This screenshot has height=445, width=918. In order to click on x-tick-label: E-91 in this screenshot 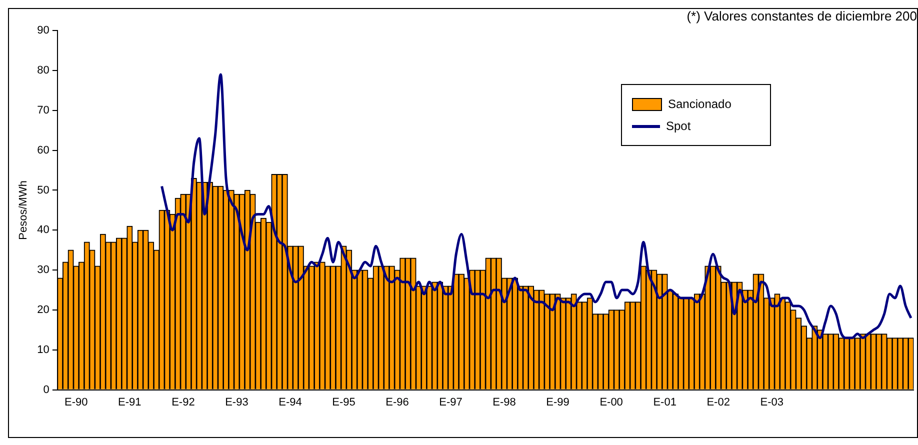, I will do `click(130, 402)`.